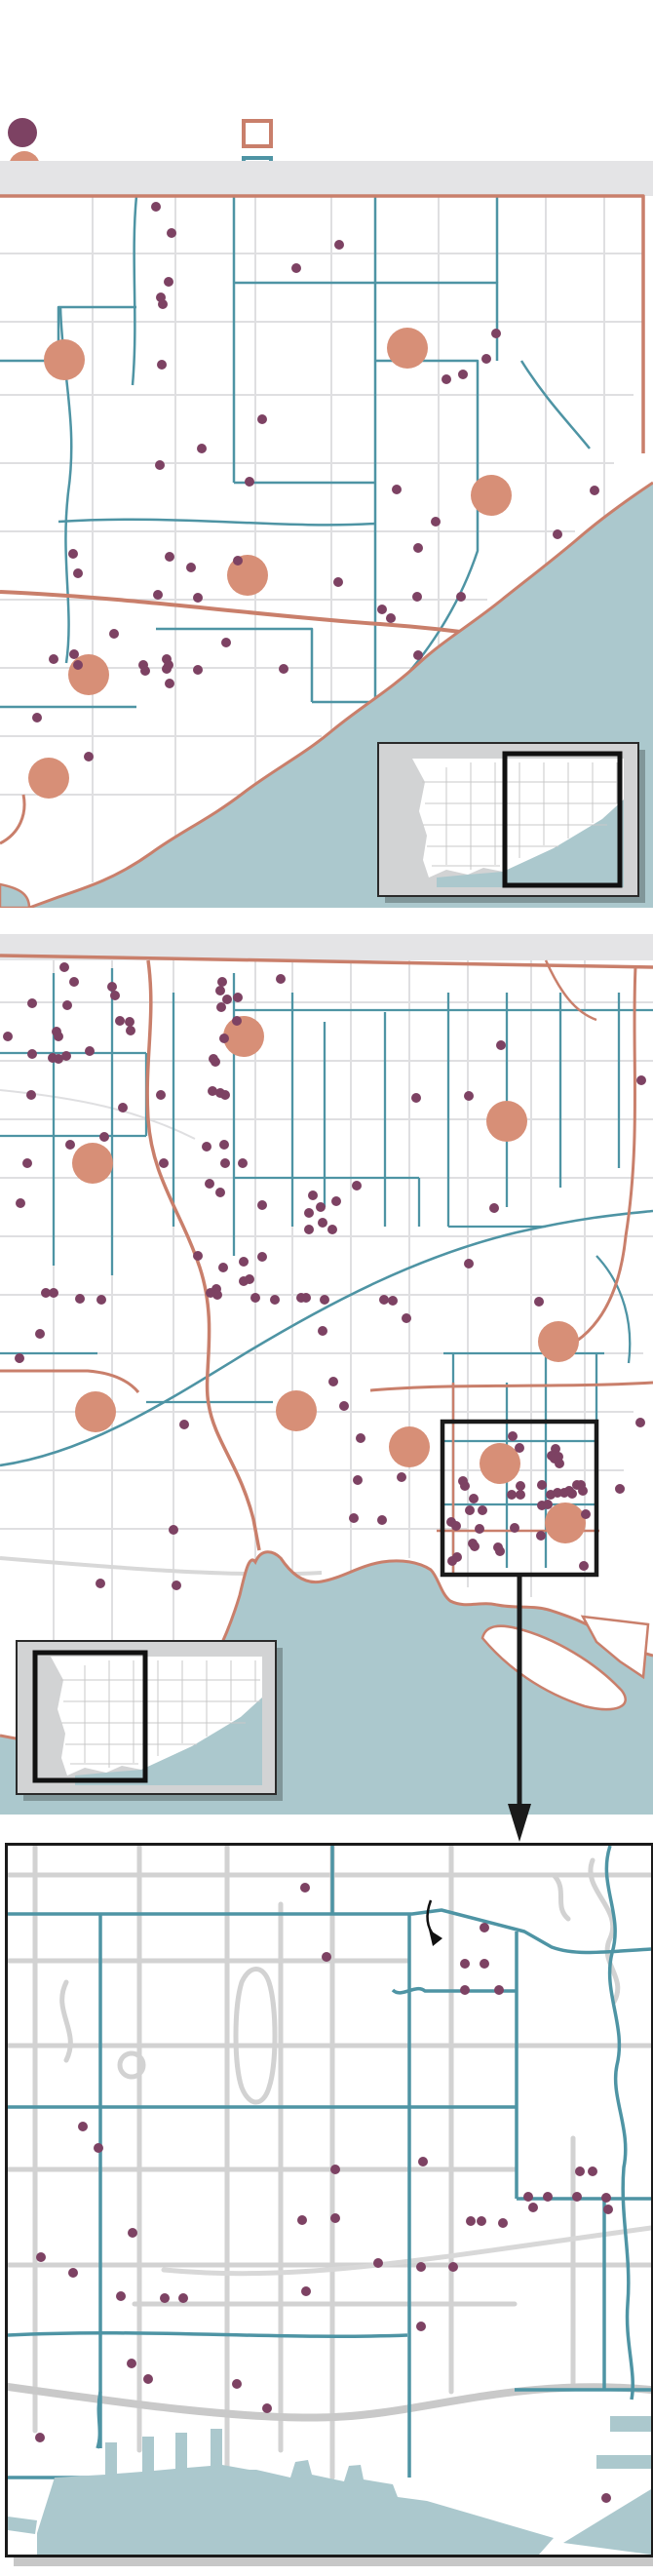 Image resolution: width=653 pixels, height=2576 pixels. What do you see at coordinates (406, 2251) in the screenshot?
I see `rail-corridor` at bounding box center [406, 2251].